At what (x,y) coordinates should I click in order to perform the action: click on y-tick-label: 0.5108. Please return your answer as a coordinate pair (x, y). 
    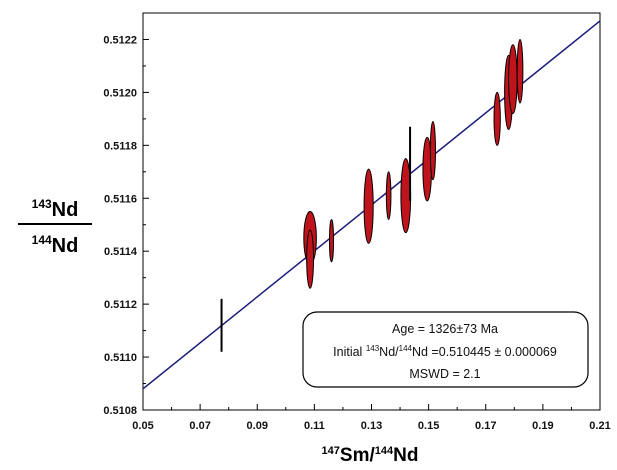
    Looking at the image, I should click on (120, 411).